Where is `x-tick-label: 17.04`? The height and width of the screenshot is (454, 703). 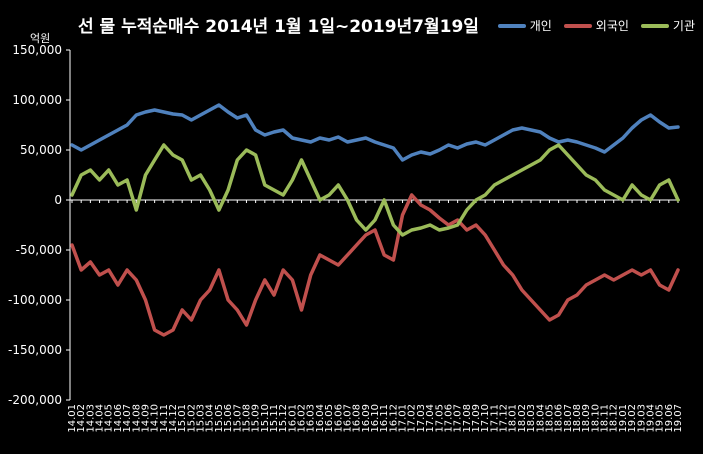
x-tick-label: 17.04 is located at coordinates (430, 418).